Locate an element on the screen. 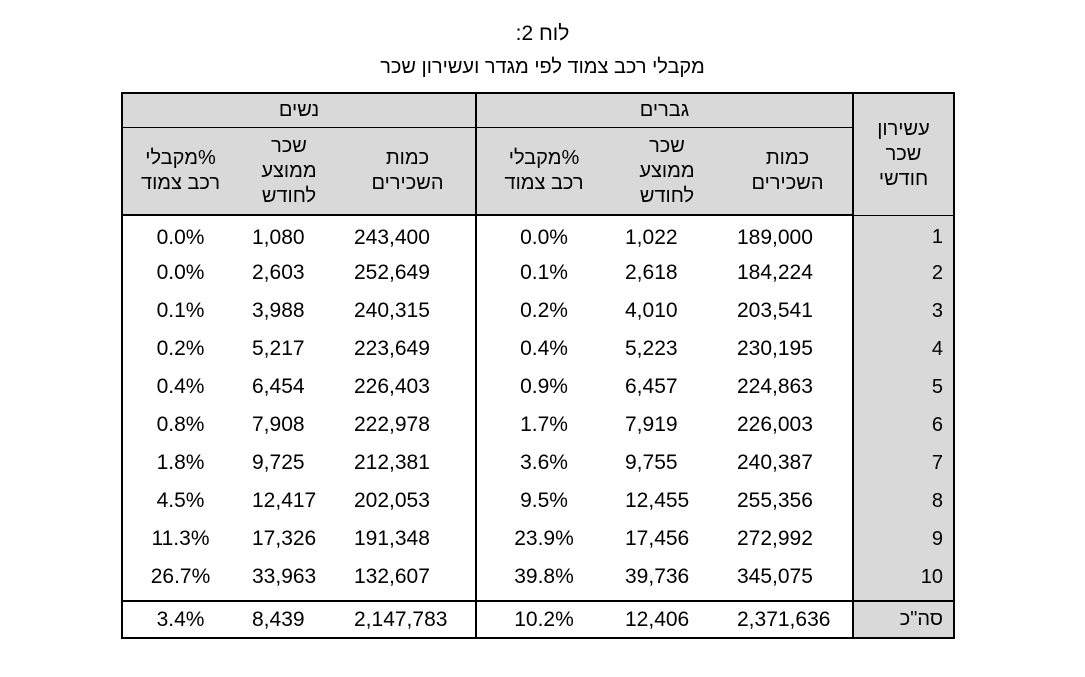 Image resolution: width=1085 pixels, height=677 pixels. women-count-cell: 223,649 is located at coordinates (392, 348).